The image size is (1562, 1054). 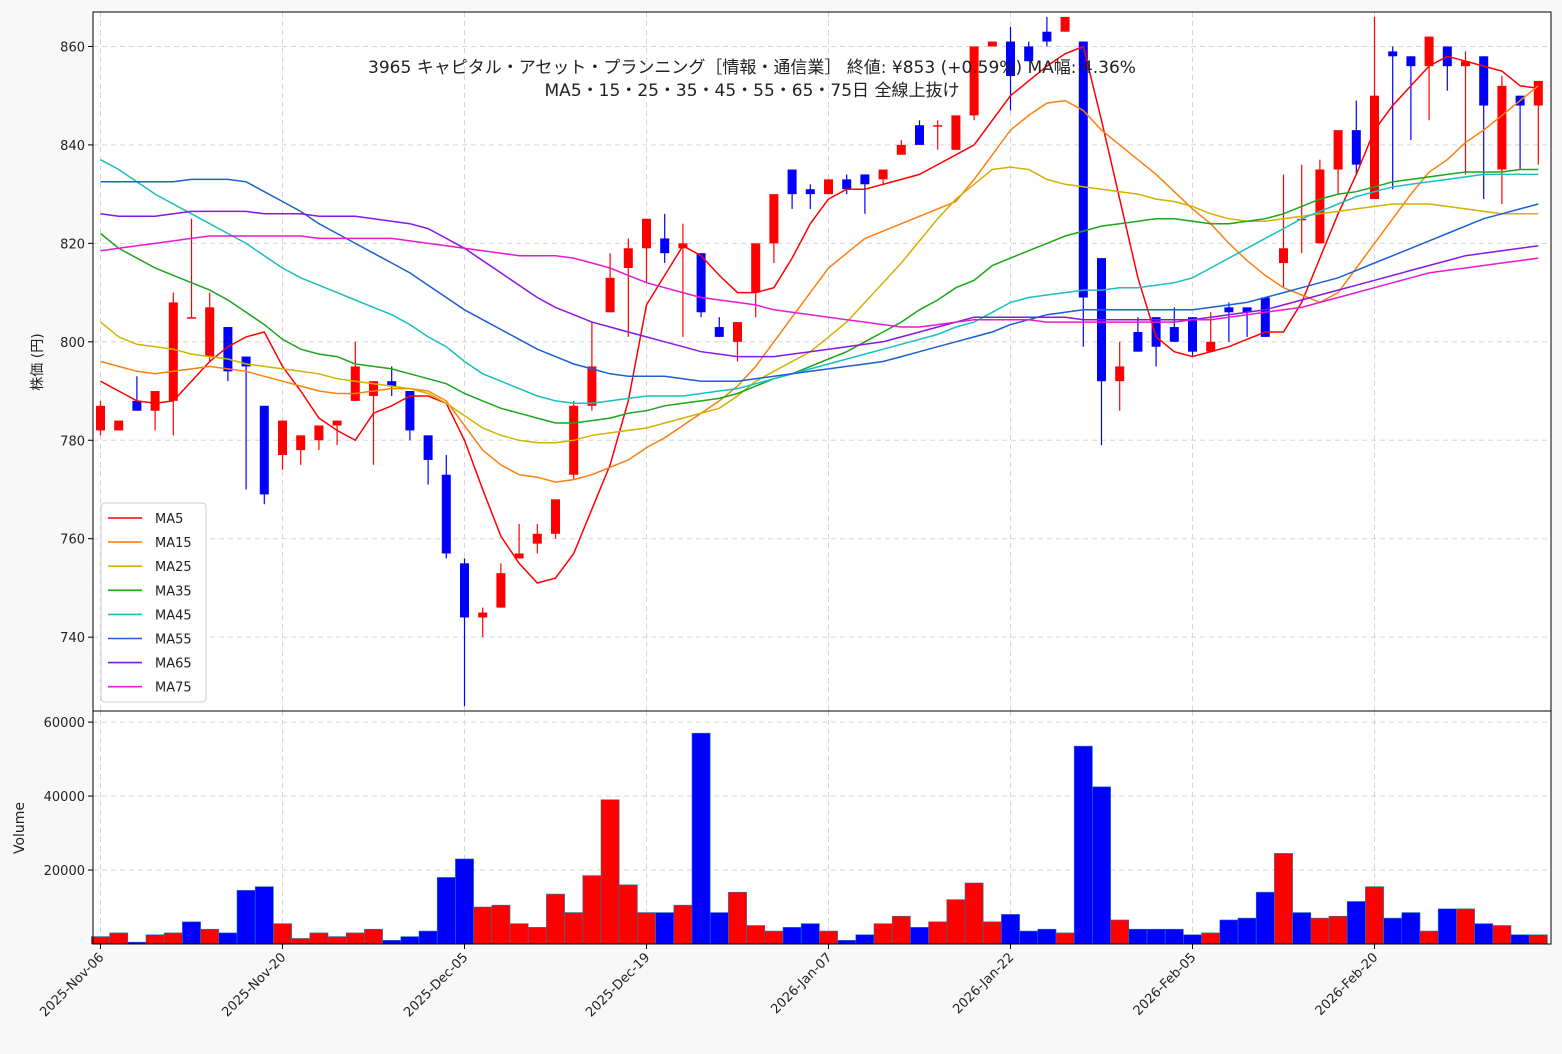 I want to click on volume-tick-label-40000: 40000, so click(x=64, y=797).